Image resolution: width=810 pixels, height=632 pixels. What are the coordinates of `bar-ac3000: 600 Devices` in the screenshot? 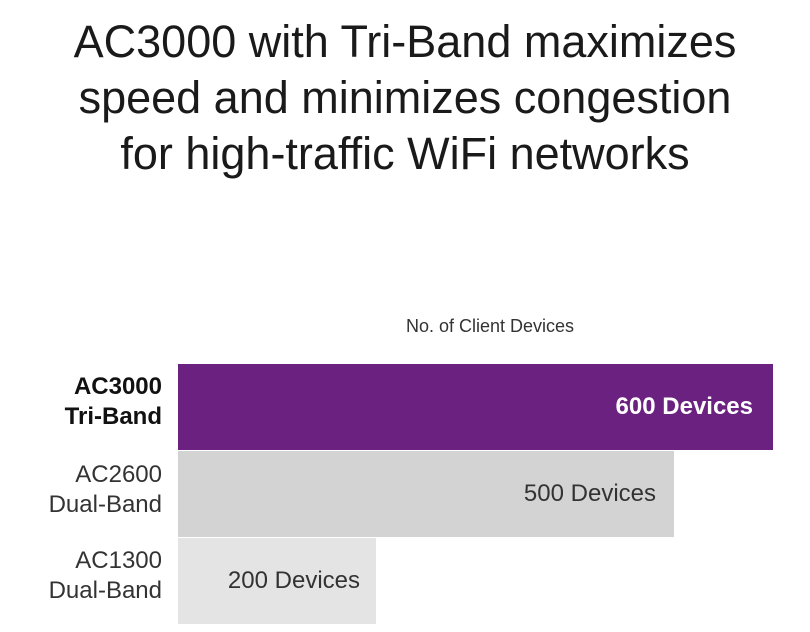 It's located at (475, 407).